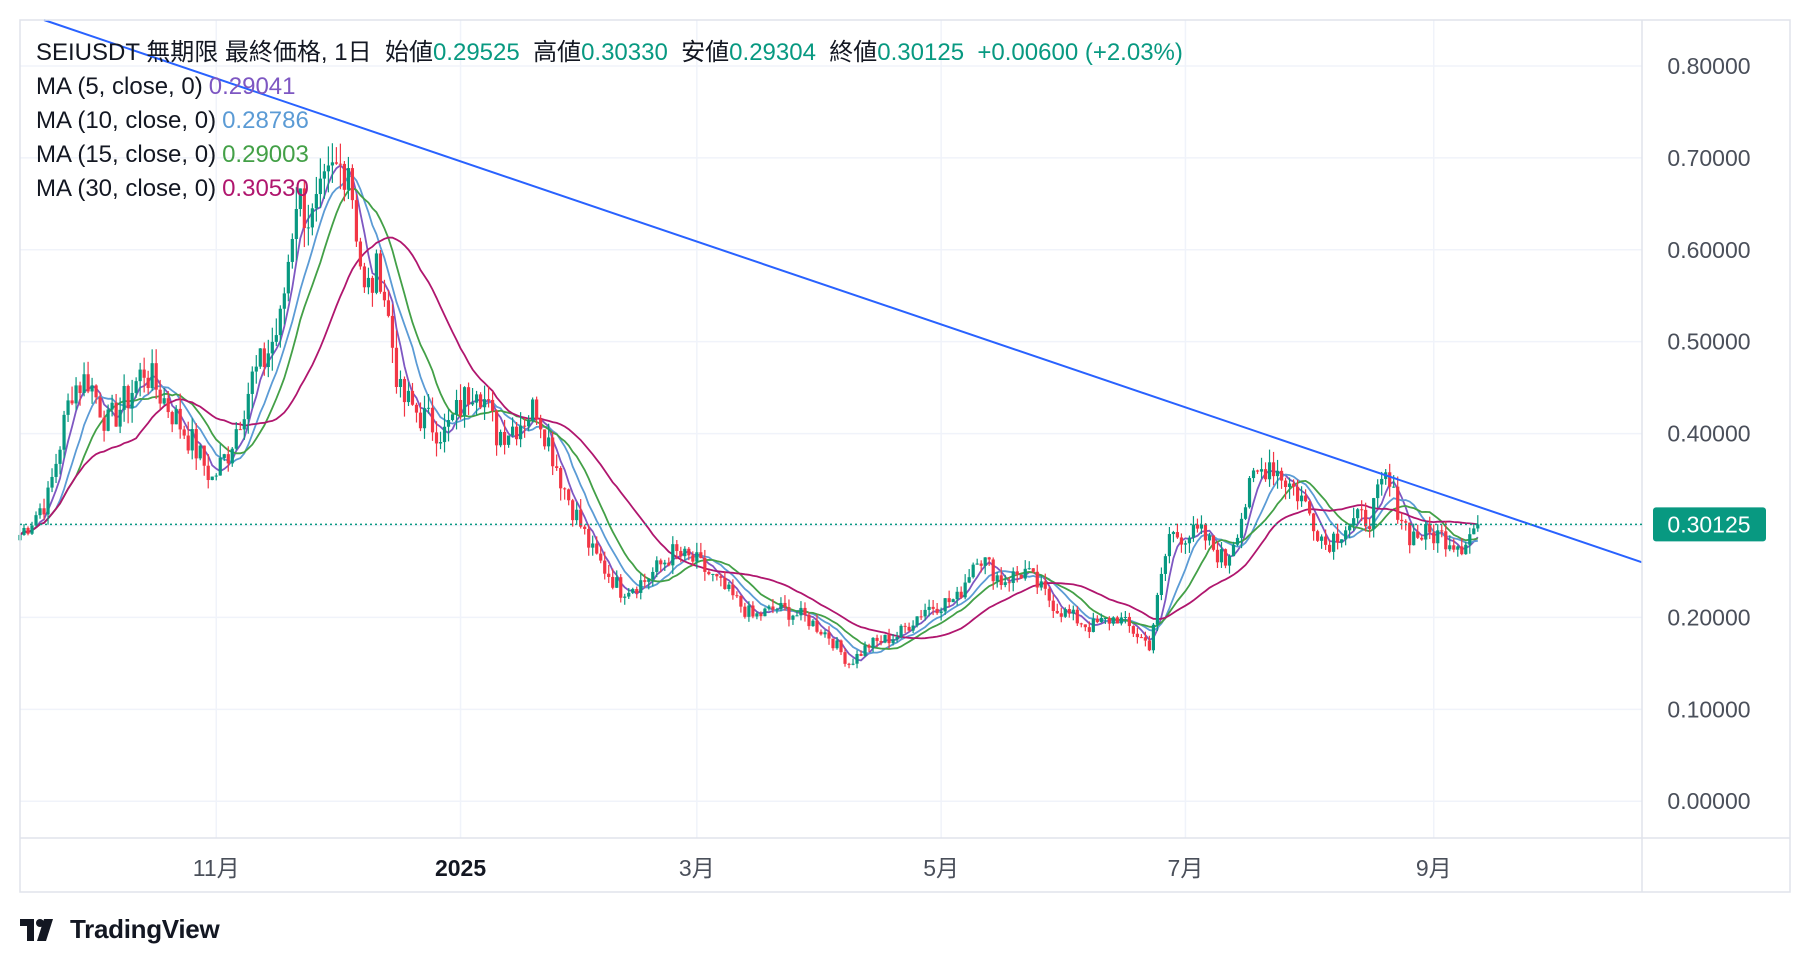 This screenshot has height=964, width=1810. Describe the element at coordinates (609, 155) in the screenshot. I see `ma15-row: MA (15, close, 0) 0.29003` at that location.